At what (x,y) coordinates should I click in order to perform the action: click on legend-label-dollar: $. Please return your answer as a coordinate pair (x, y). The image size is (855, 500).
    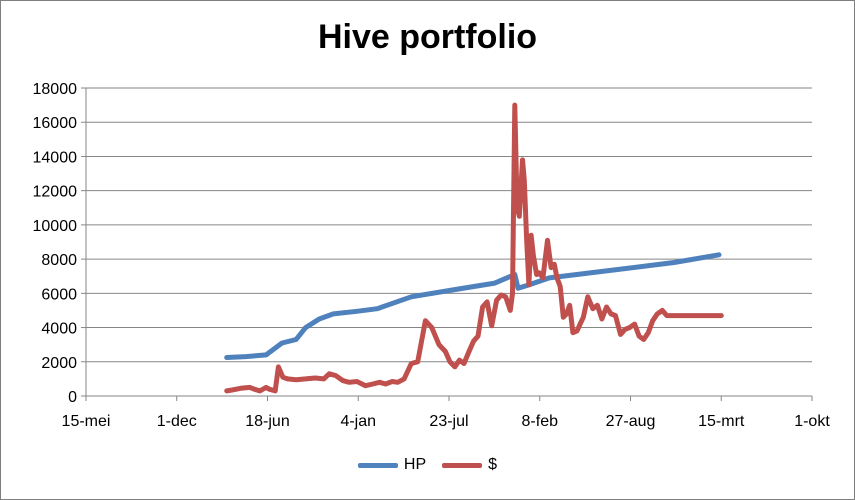
    Looking at the image, I should click on (493, 464).